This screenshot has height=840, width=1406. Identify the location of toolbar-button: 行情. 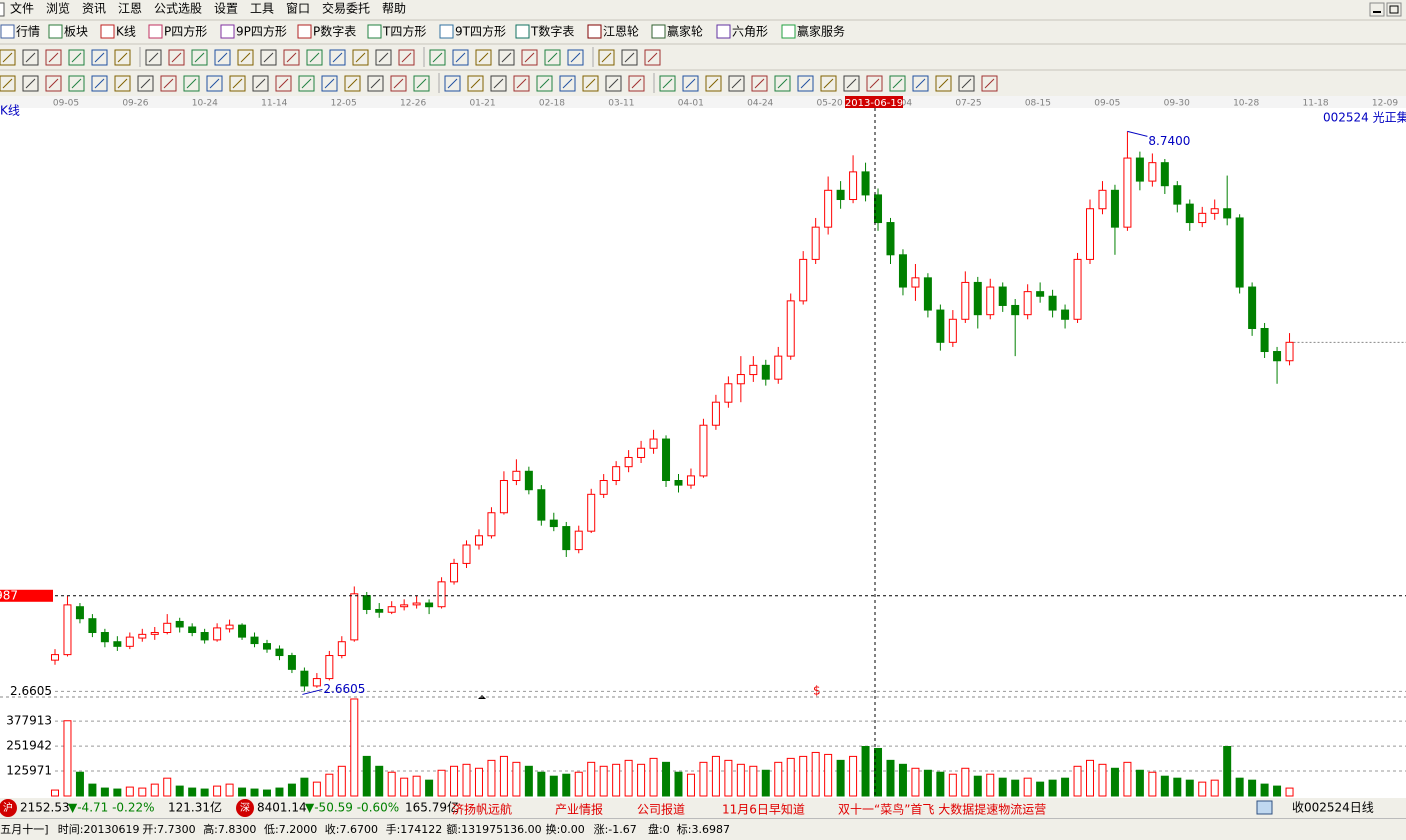
(28, 32).